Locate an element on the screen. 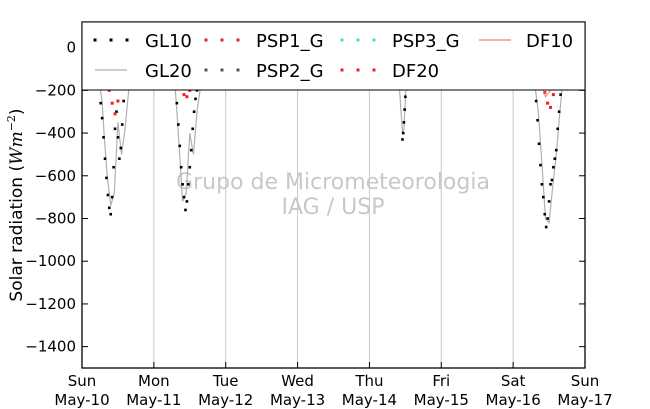 Image resolution: width=650 pixels, height=409 pixels. legend-item-GL20: GL20 is located at coordinates (143, 71).